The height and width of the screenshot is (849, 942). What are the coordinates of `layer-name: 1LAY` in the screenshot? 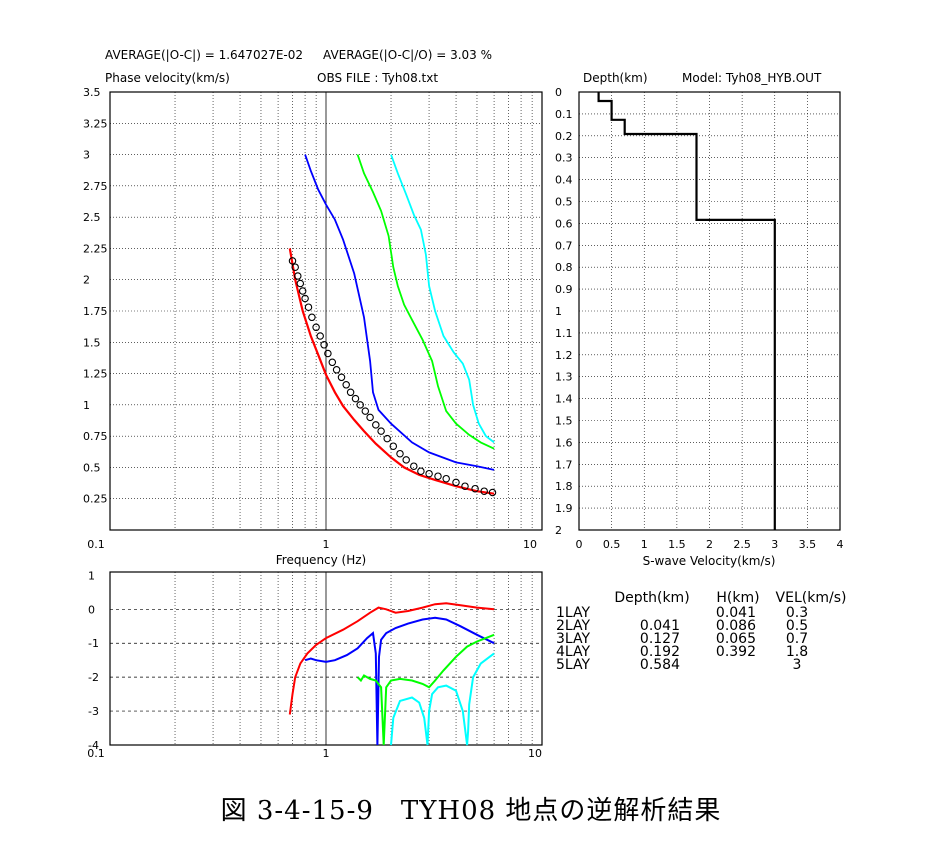 It's located at (573, 613).